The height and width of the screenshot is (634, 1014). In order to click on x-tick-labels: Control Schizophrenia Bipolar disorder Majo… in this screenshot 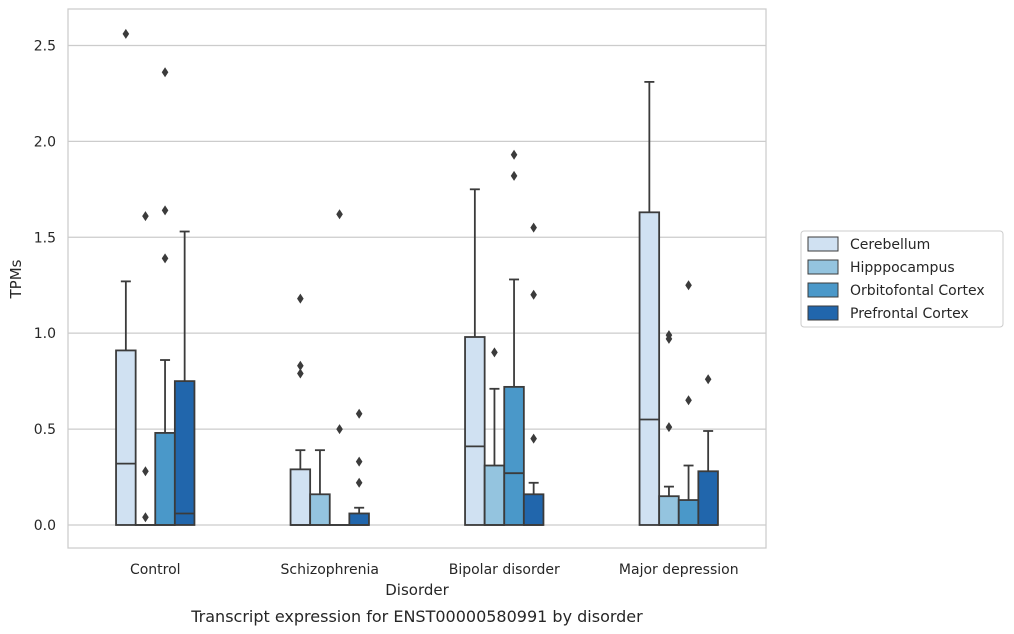, I will do `click(434, 570)`.